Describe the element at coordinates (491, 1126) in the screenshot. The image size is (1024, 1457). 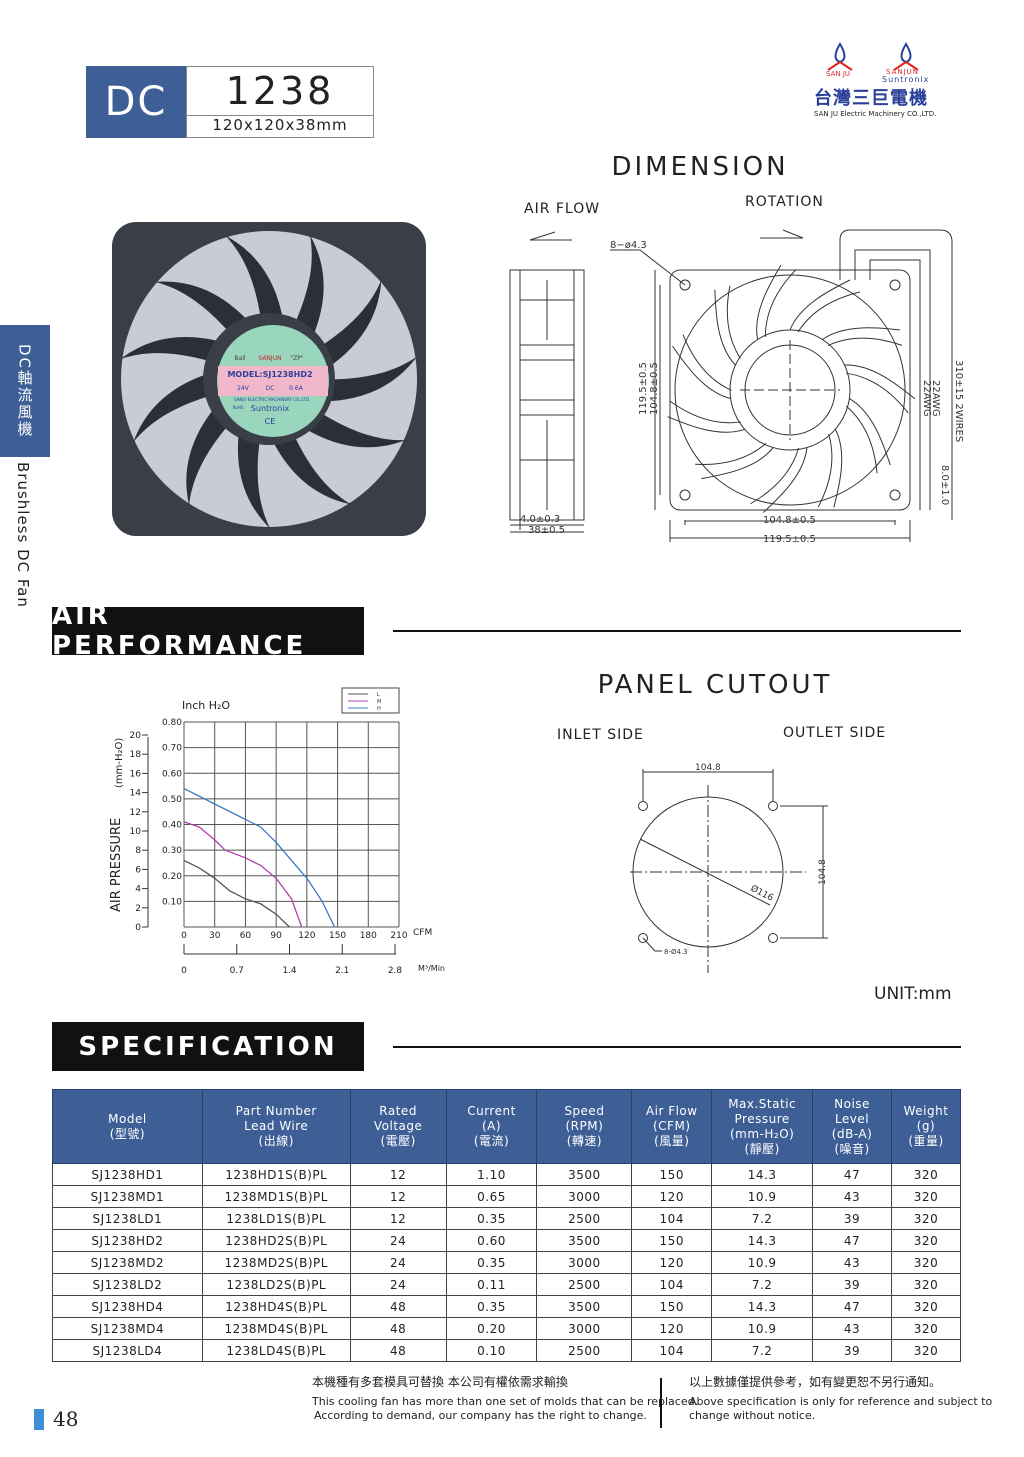
I see `column-header: Current (A) (電流)` at that location.